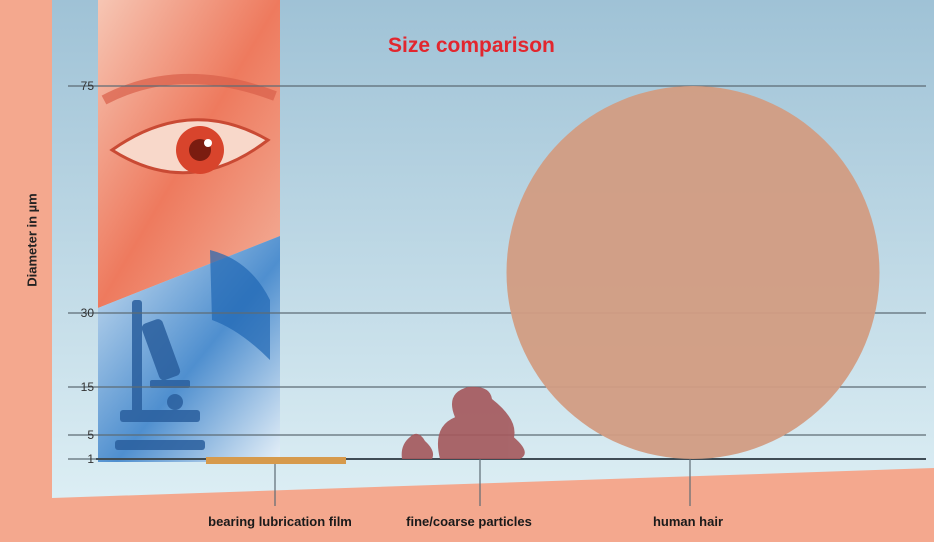  I want to click on category-label-human-hair: human hair, so click(688, 521).